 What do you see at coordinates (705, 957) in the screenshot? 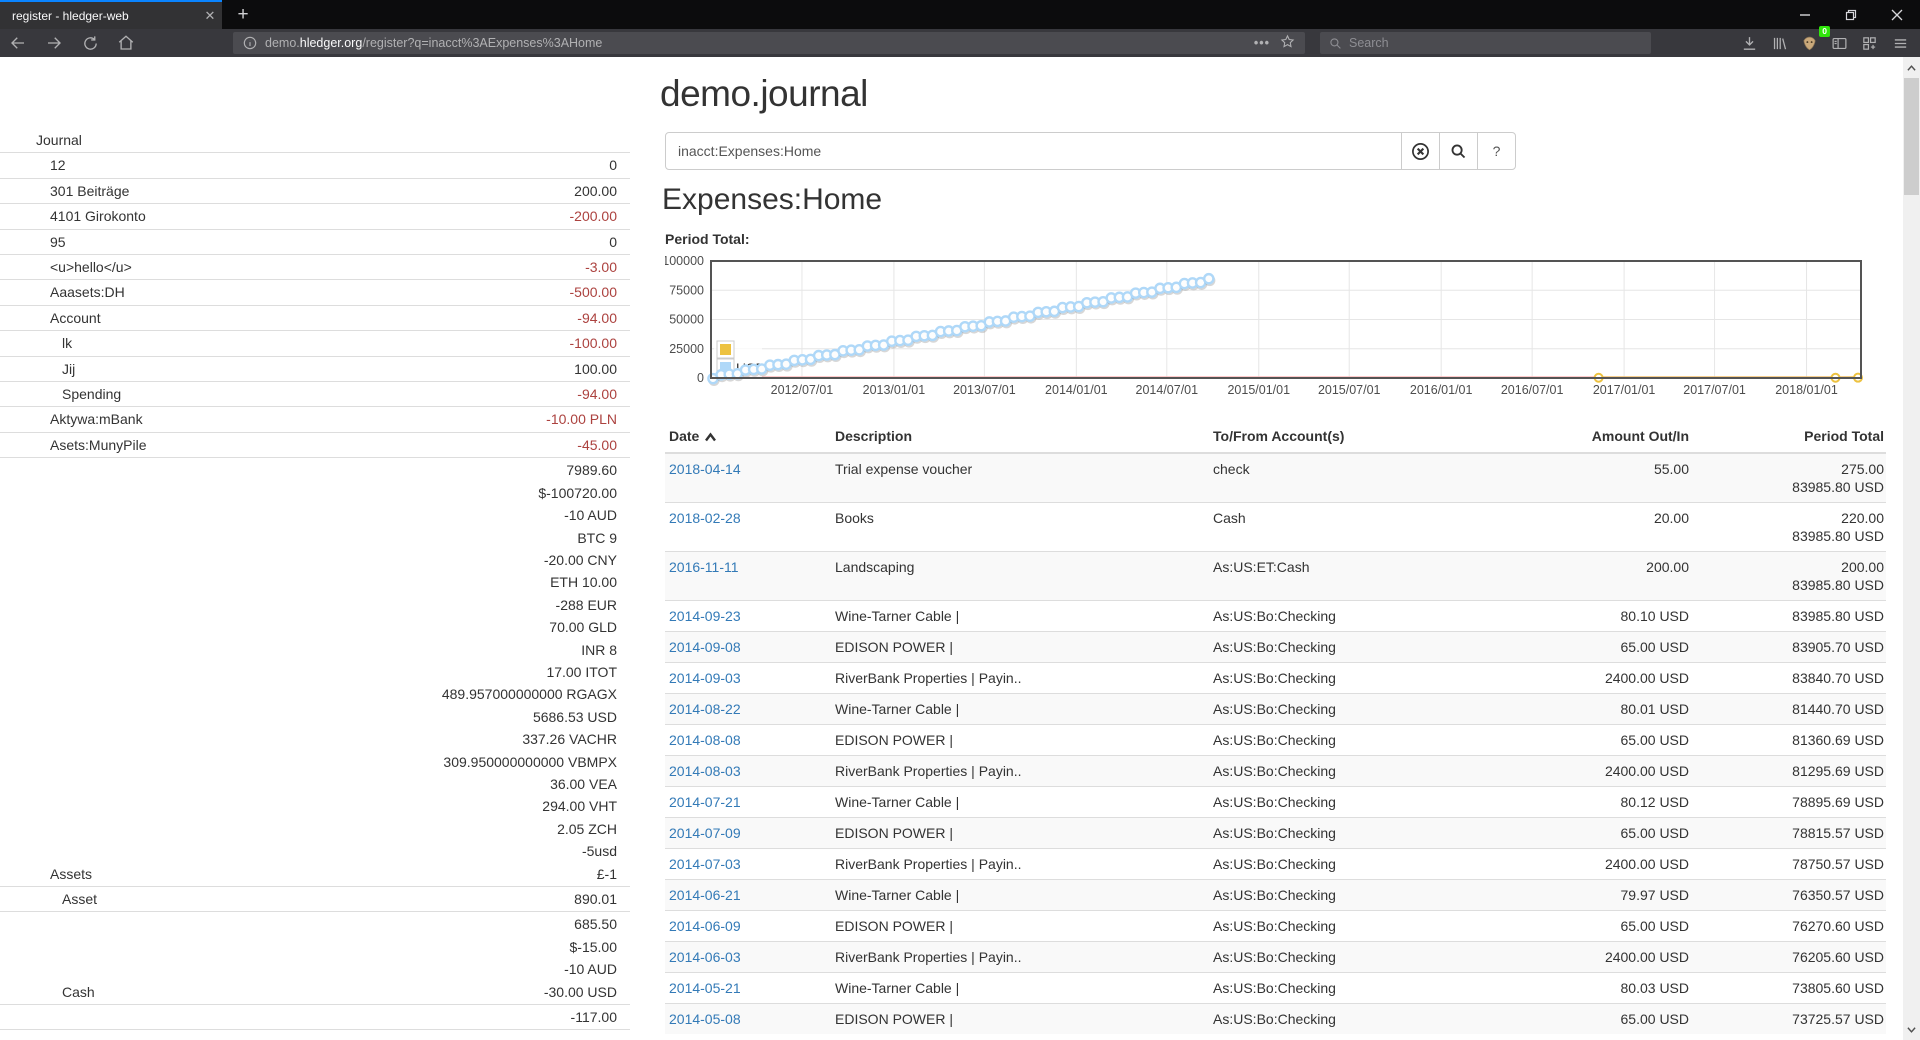
I see `transaction-date-link: 2014-06-03` at bounding box center [705, 957].